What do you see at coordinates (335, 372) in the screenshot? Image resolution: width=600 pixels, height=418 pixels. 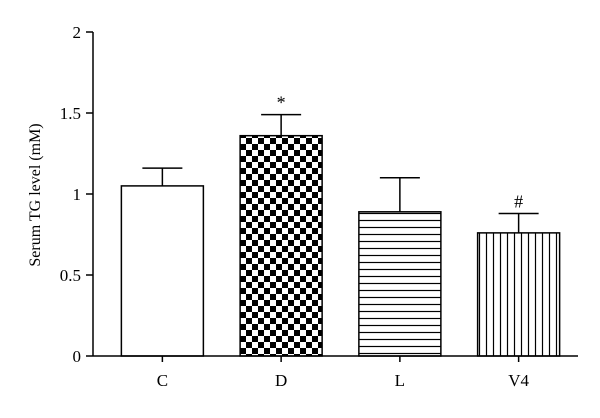 I see `x-axis: C D L V4` at bounding box center [335, 372].